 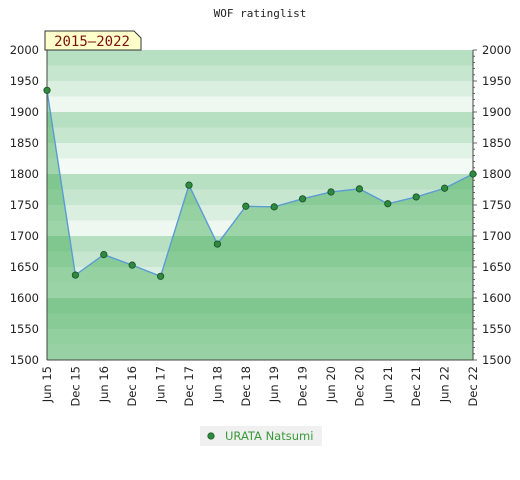 I want to click on x-tick-label: Jun 16, so click(x=104, y=384).